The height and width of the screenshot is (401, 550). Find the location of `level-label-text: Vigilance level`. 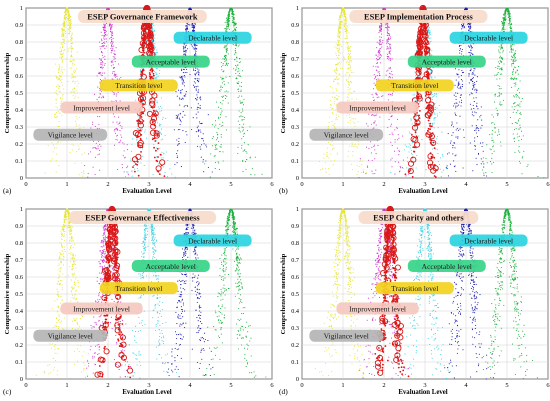

level-label-text: Vigilance level is located at coordinates (70, 135).